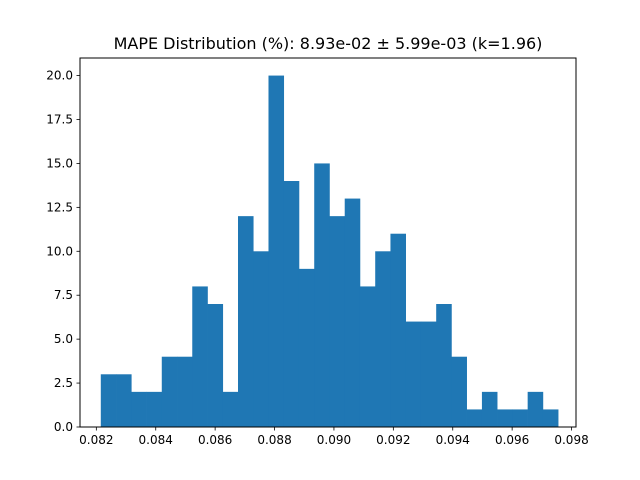 This screenshot has height=480, width=640. I want to click on y-tick-label: 20.0, so click(59, 76).